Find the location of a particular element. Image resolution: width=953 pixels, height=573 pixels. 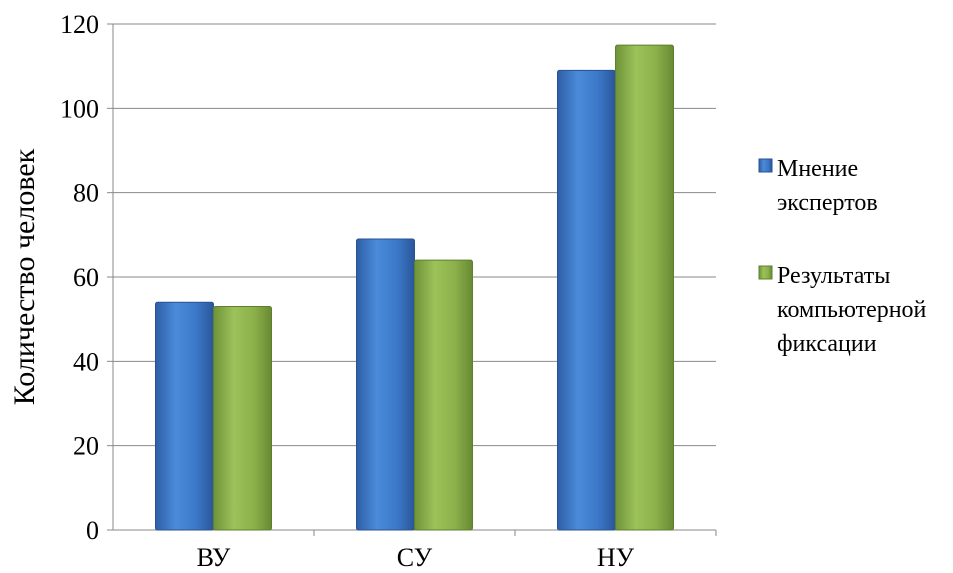

x-category-label: НУ is located at coordinates (616, 557).